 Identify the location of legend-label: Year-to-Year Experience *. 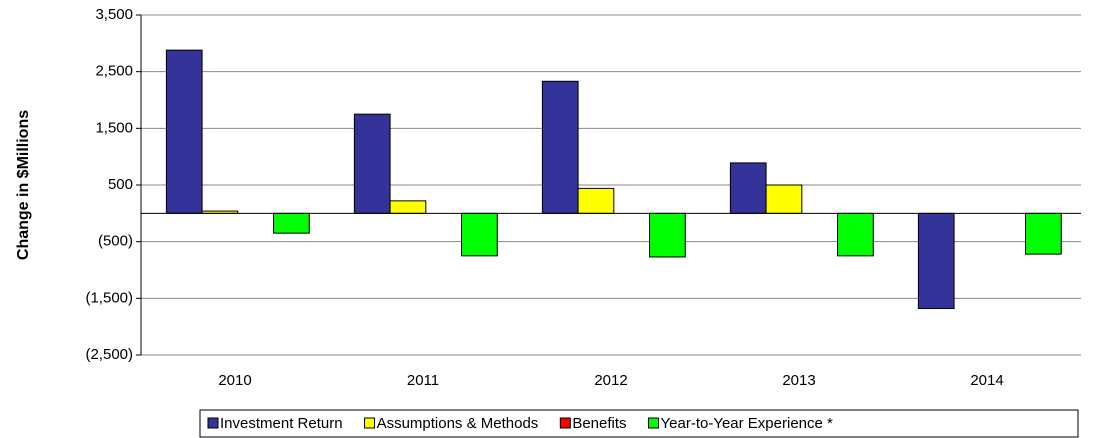
(747, 423).